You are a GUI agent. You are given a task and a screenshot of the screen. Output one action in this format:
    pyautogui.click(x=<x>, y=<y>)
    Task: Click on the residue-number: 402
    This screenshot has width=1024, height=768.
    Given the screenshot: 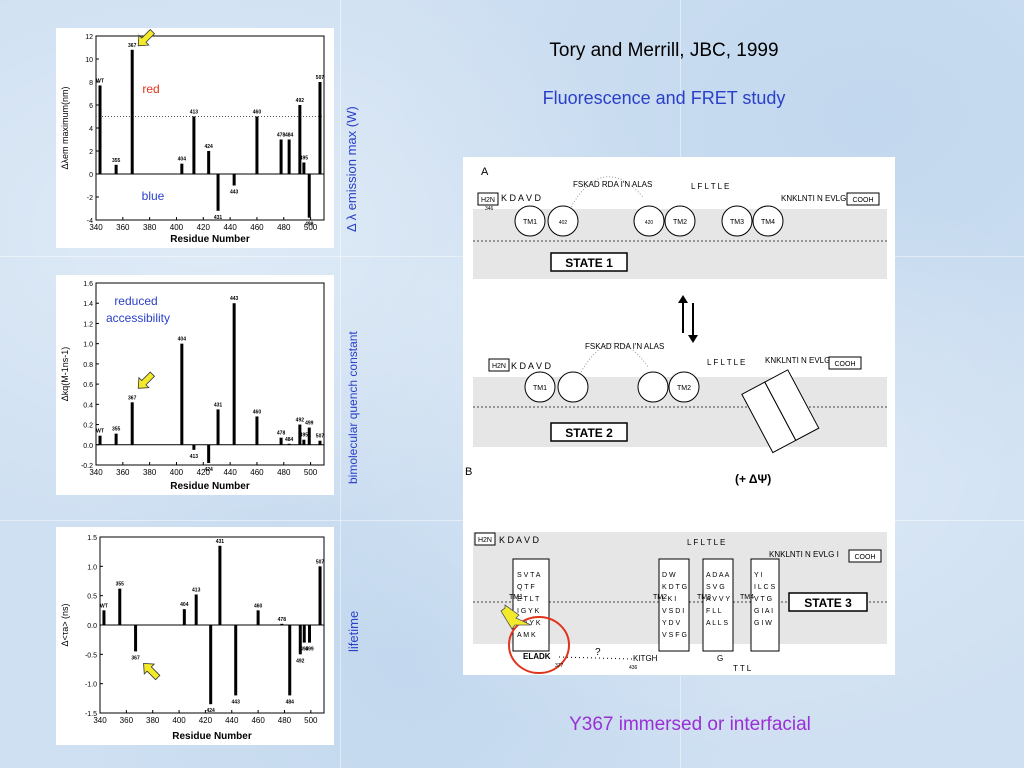 What is the action you would take?
    pyautogui.click(x=563, y=223)
    